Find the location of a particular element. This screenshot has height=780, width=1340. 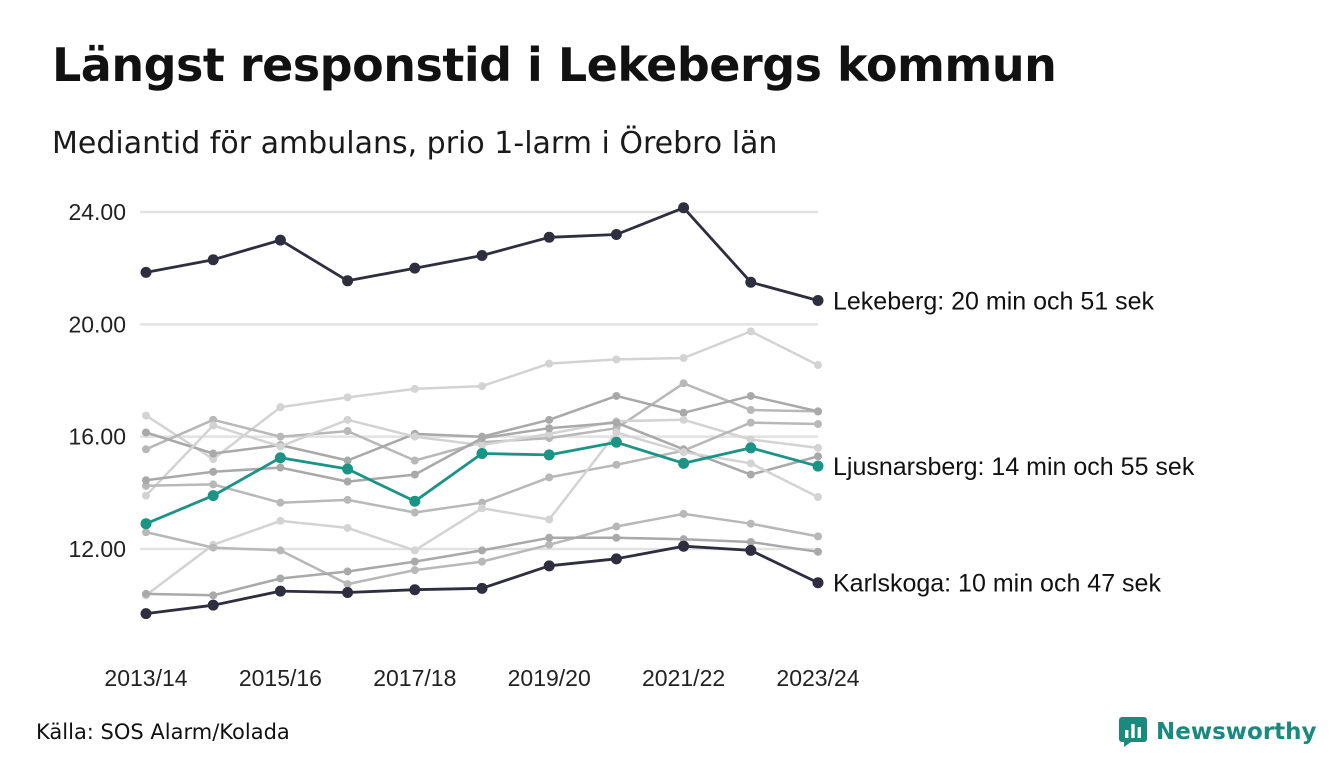

x-tick-label: 2013/14 is located at coordinates (145, 678).